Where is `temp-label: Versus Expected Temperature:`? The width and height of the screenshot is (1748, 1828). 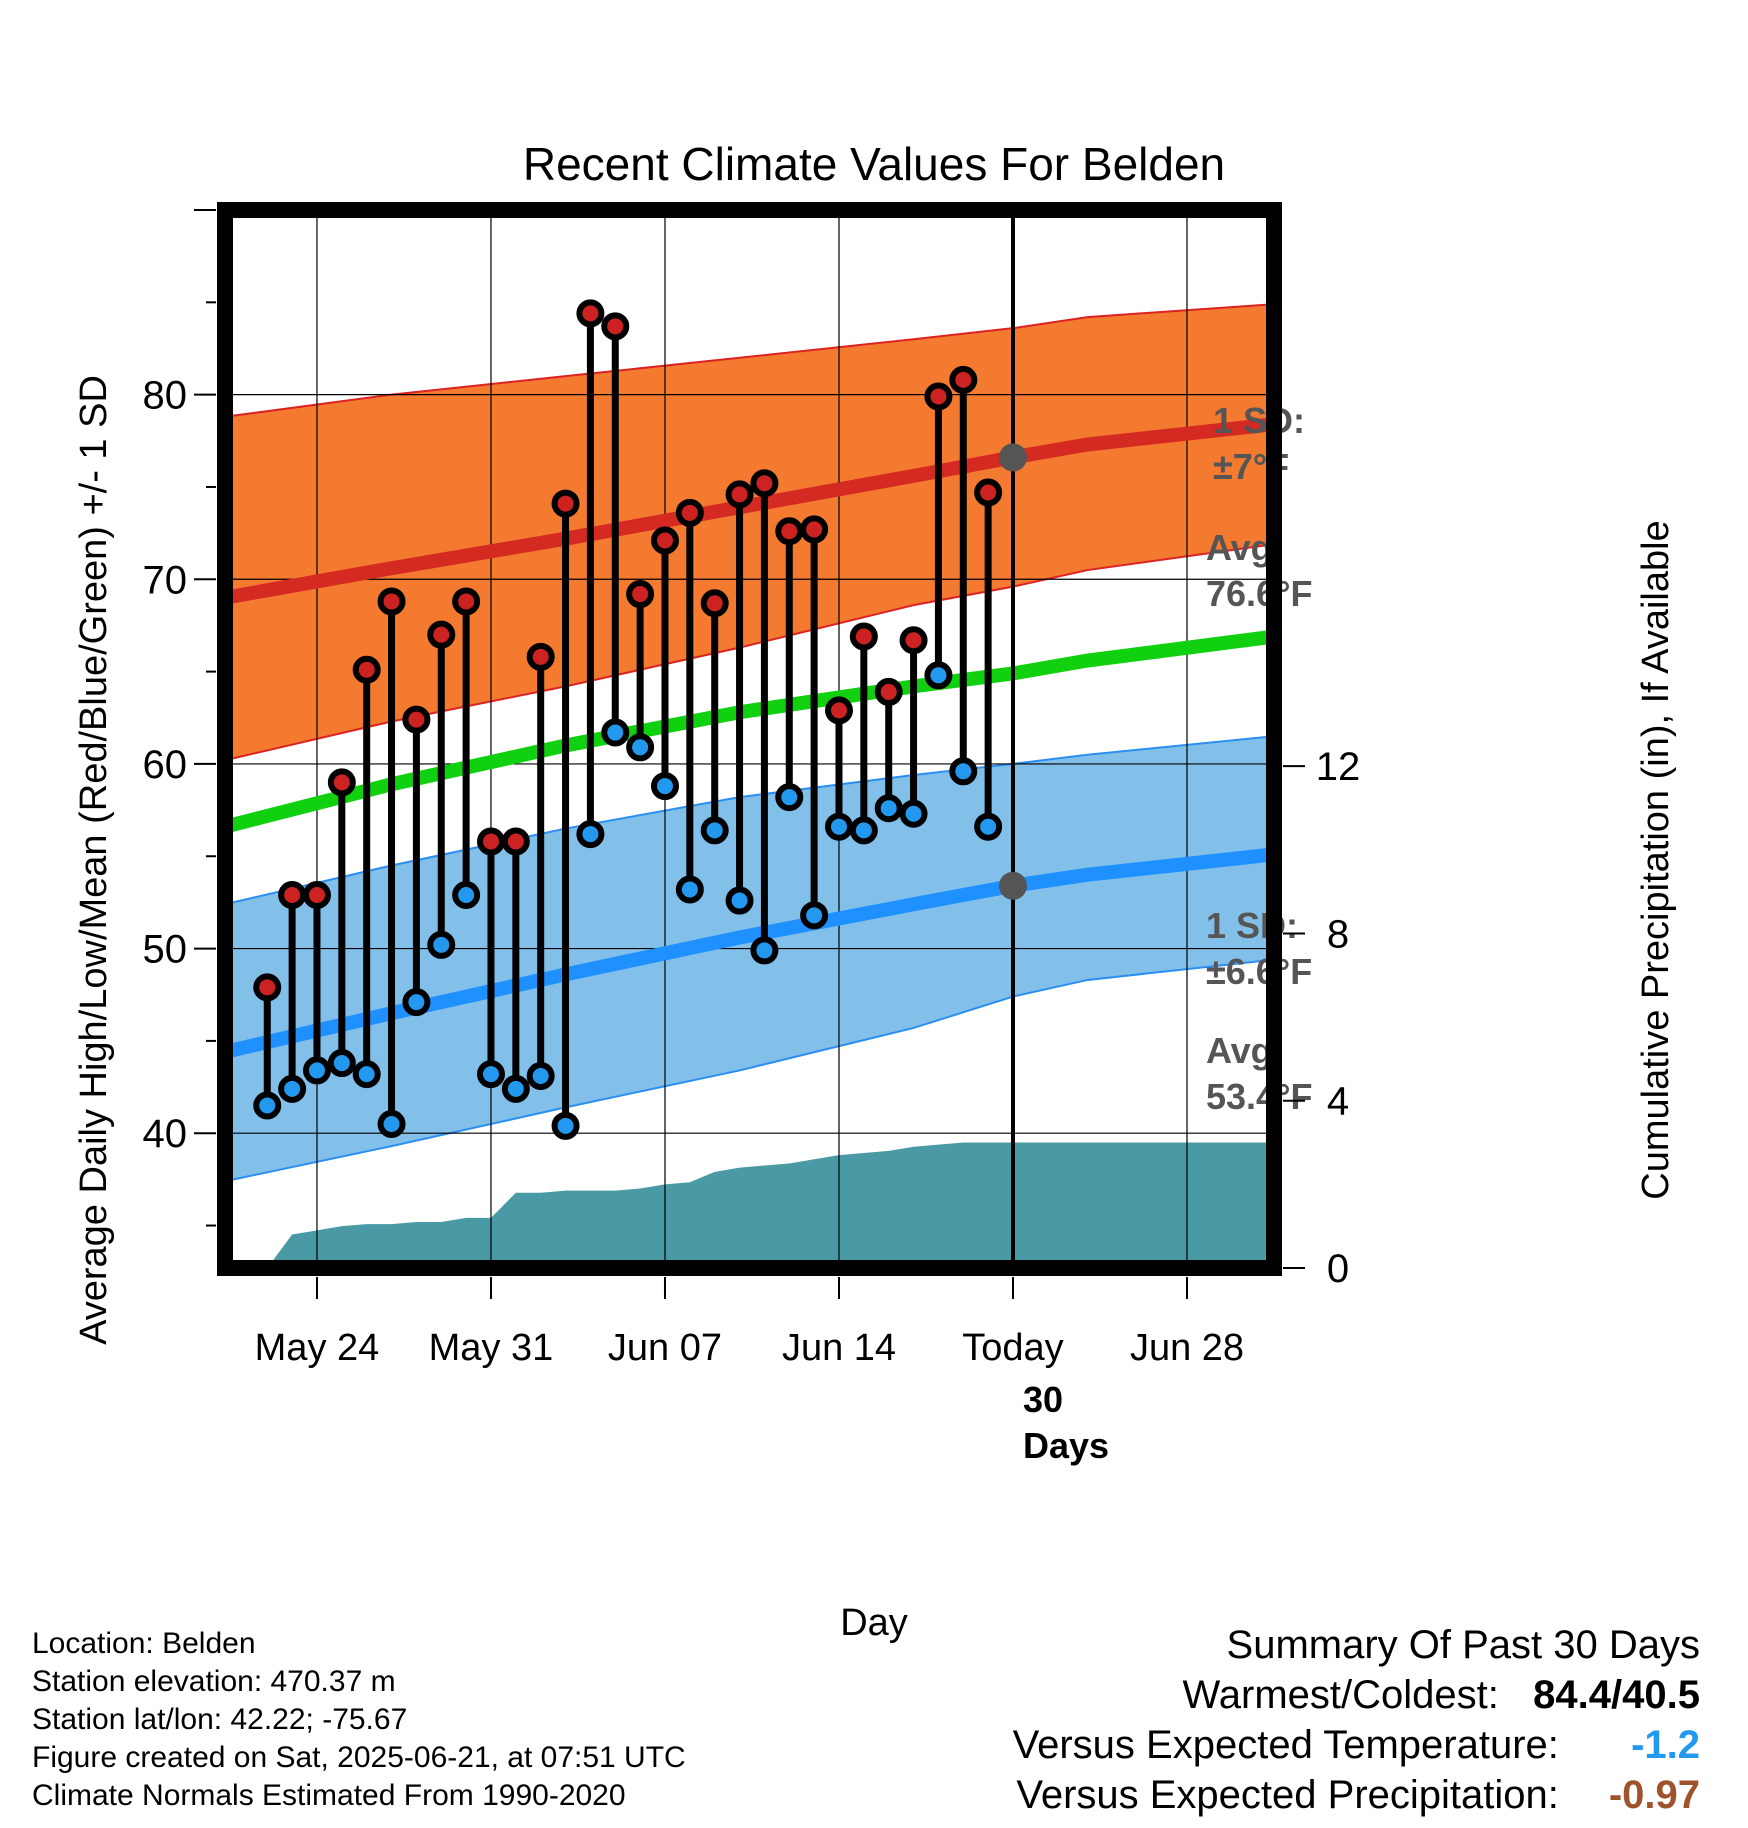 temp-label: Versus Expected Temperature: is located at coordinates (1285, 1745).